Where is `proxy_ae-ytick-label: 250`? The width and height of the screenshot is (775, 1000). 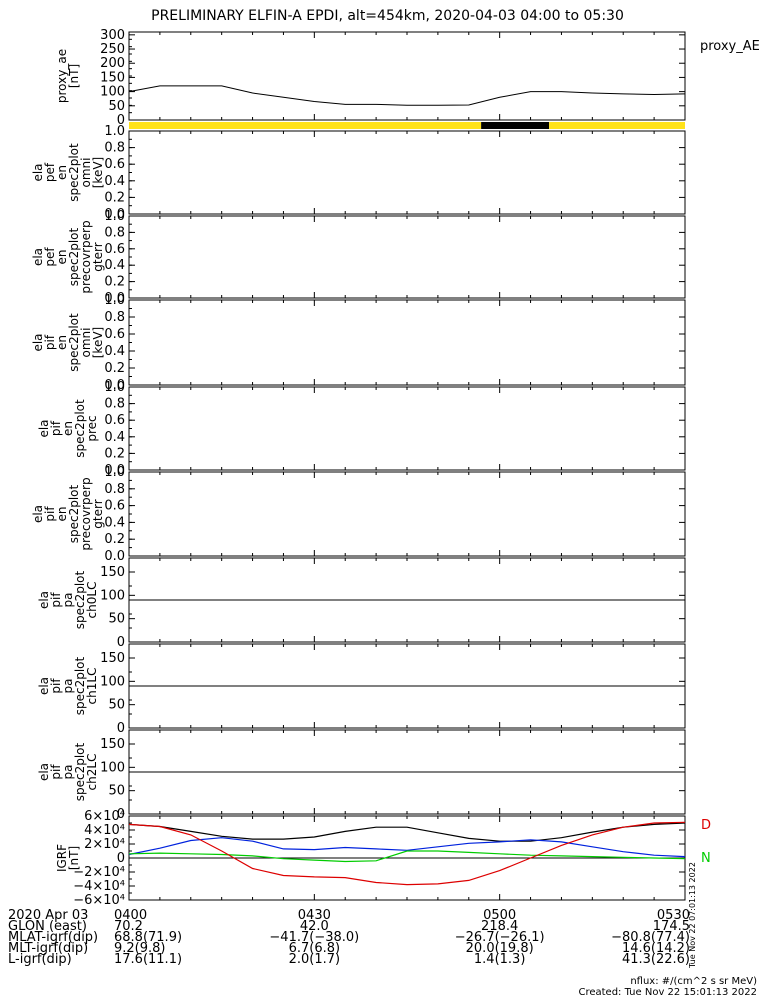
proxy_ae-ytick-label: 250 is located at coordinates (112, 49).